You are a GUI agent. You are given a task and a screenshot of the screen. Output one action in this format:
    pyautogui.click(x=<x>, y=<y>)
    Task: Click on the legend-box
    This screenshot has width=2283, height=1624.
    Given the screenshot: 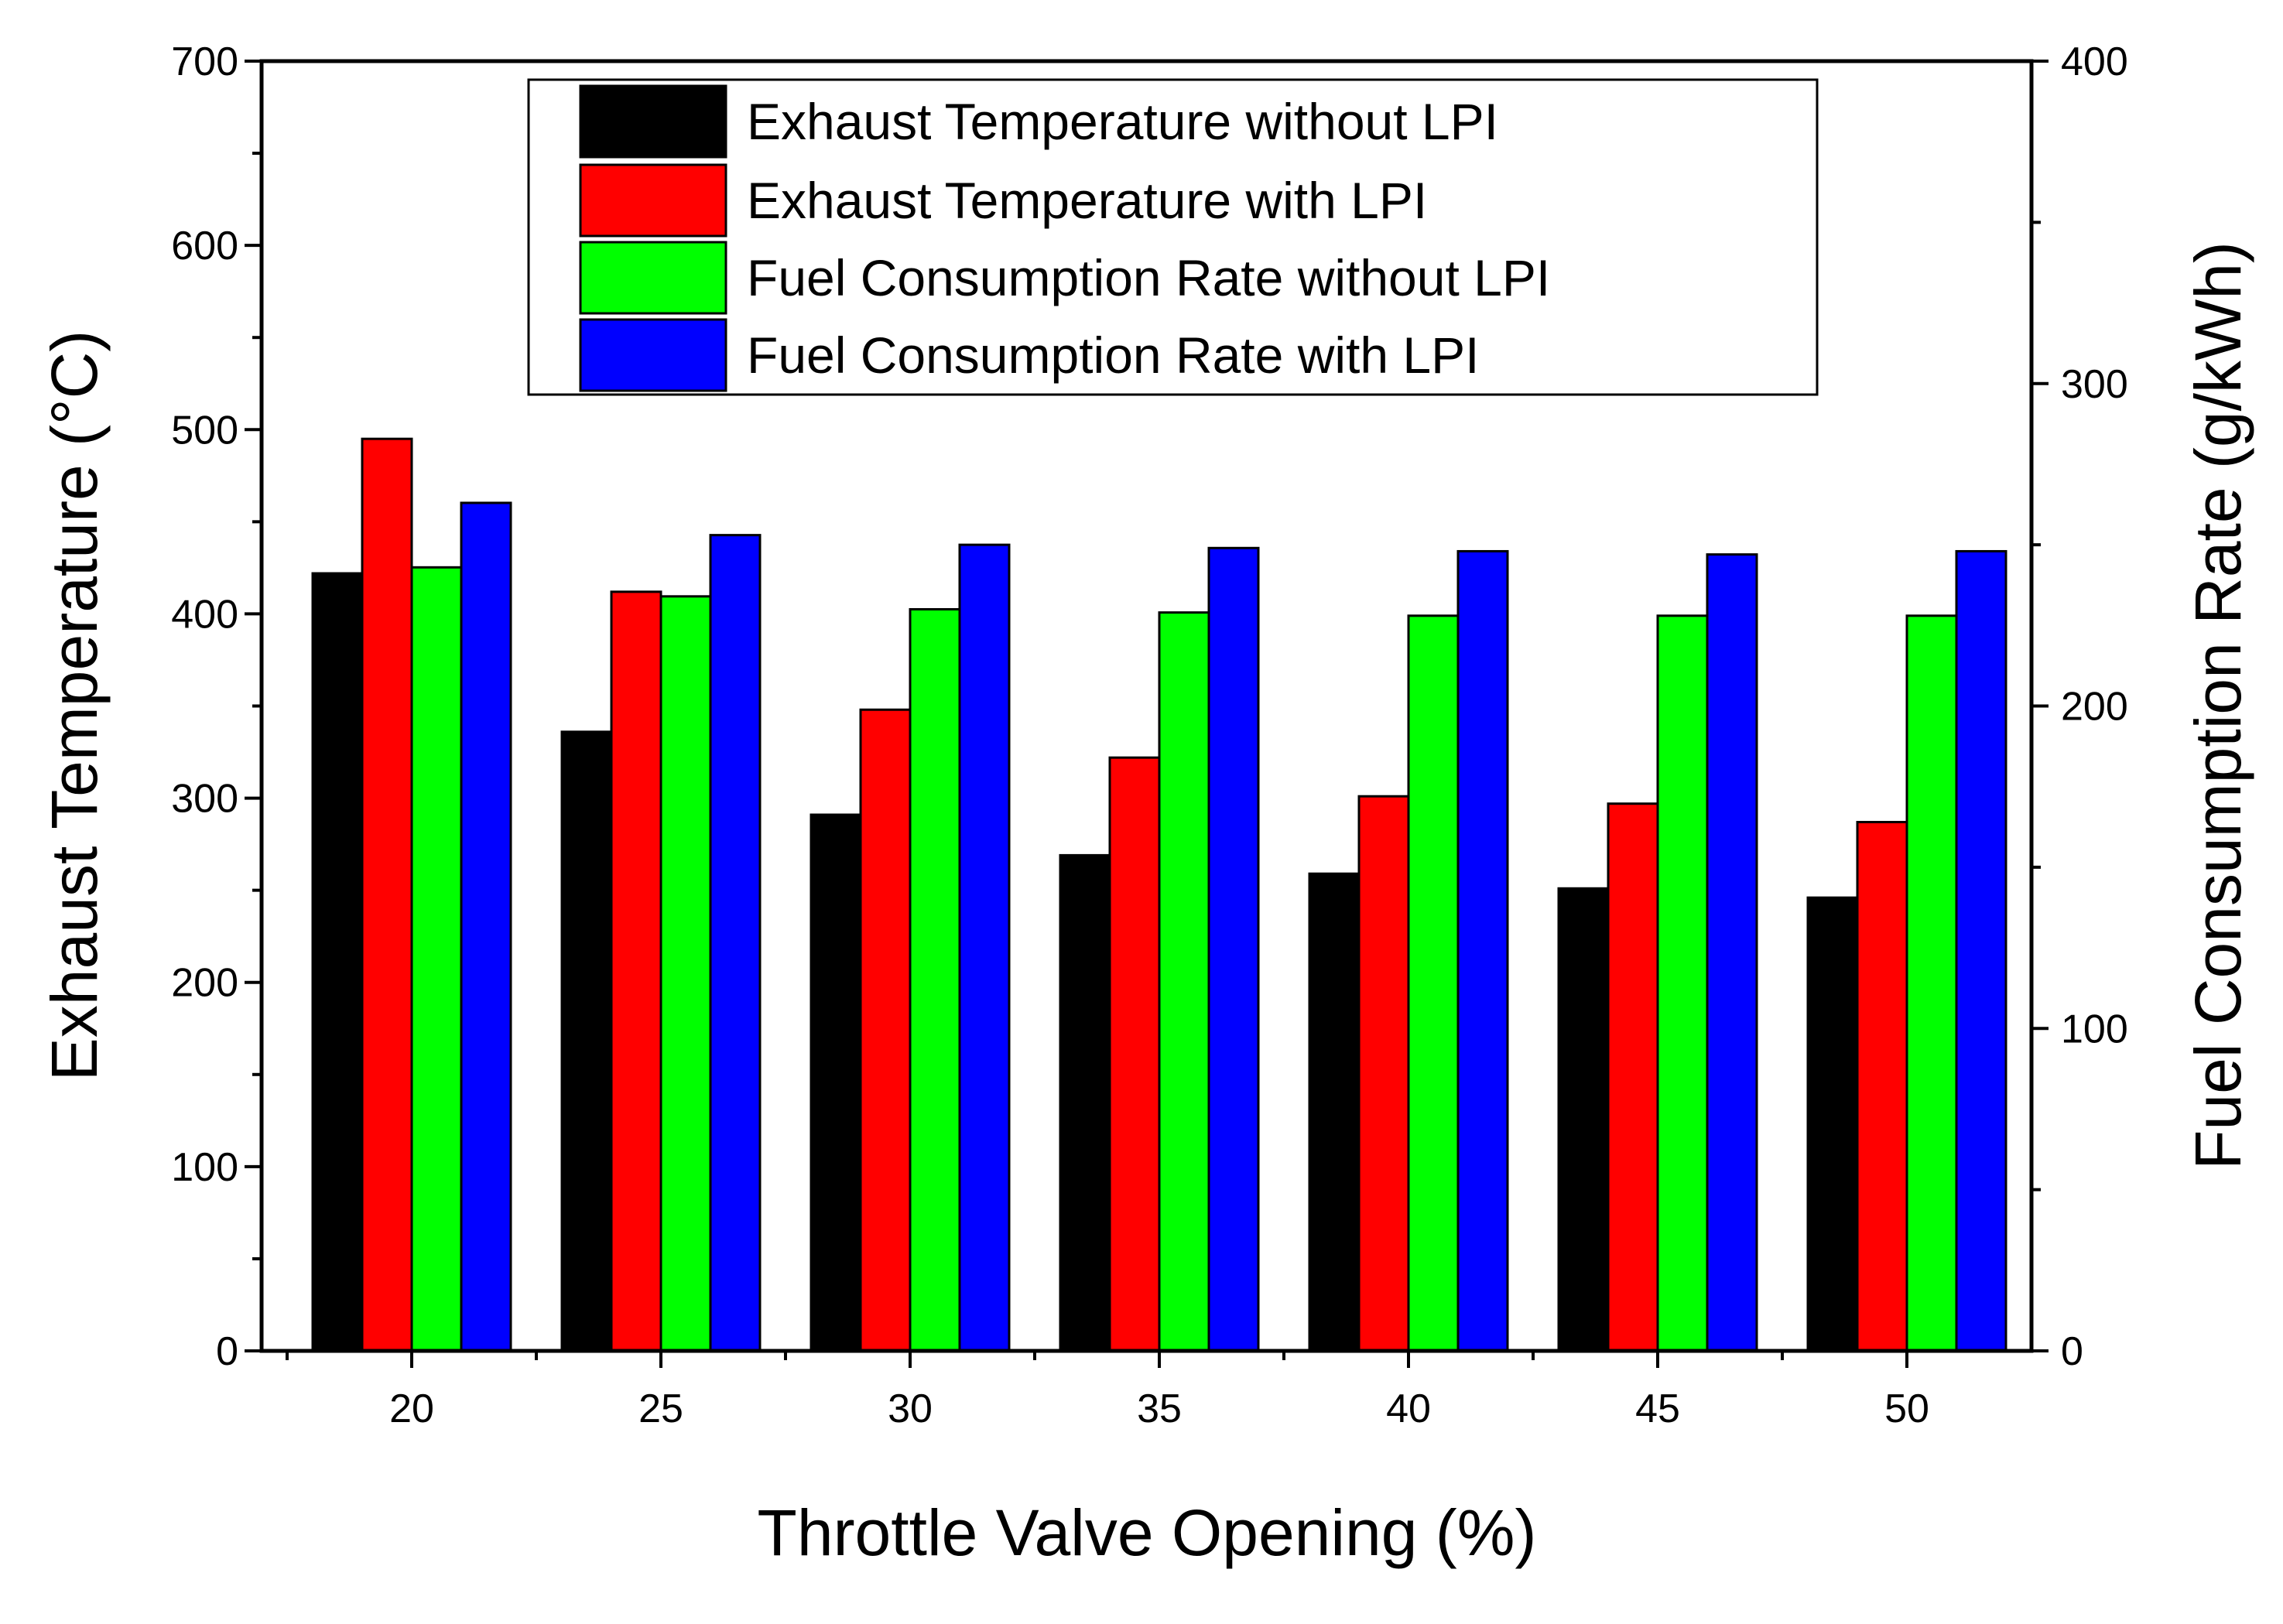 What is the action you would take?
    pyautogui.click(x=1173, y=237)
    